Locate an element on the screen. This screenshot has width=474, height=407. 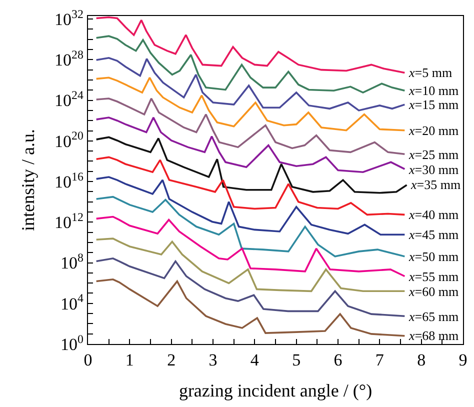
series-label: x=20 mm is located at coordinates (433, 130).